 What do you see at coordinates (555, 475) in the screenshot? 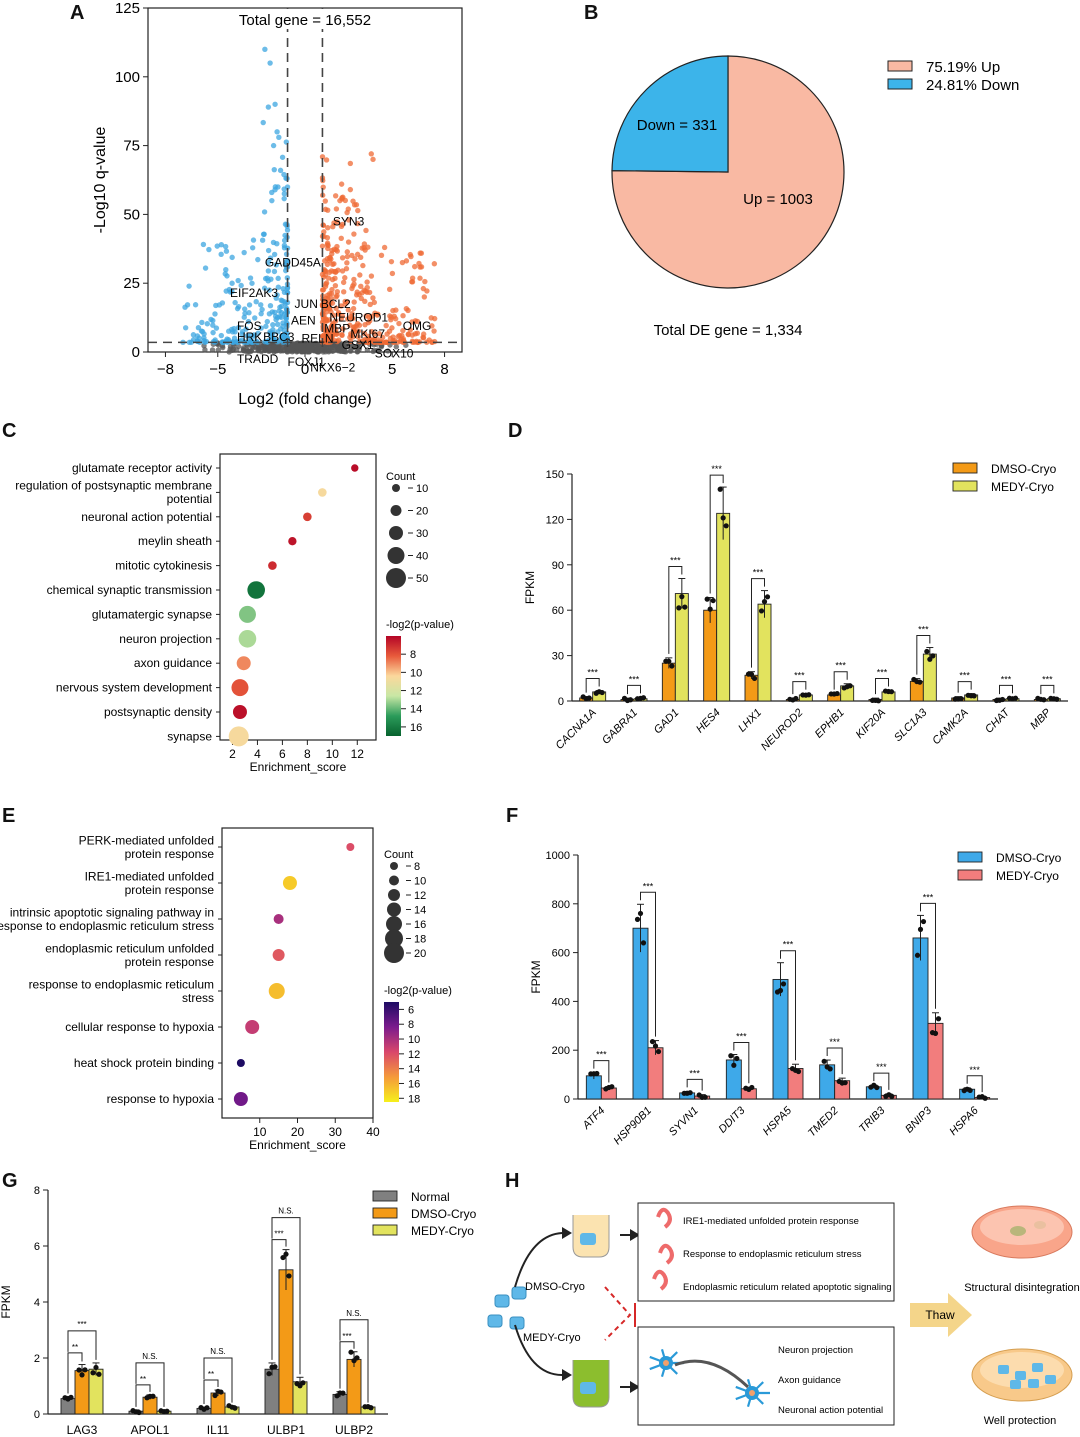
I see `y-tick-label: 150` at bounding box center [555, 475].